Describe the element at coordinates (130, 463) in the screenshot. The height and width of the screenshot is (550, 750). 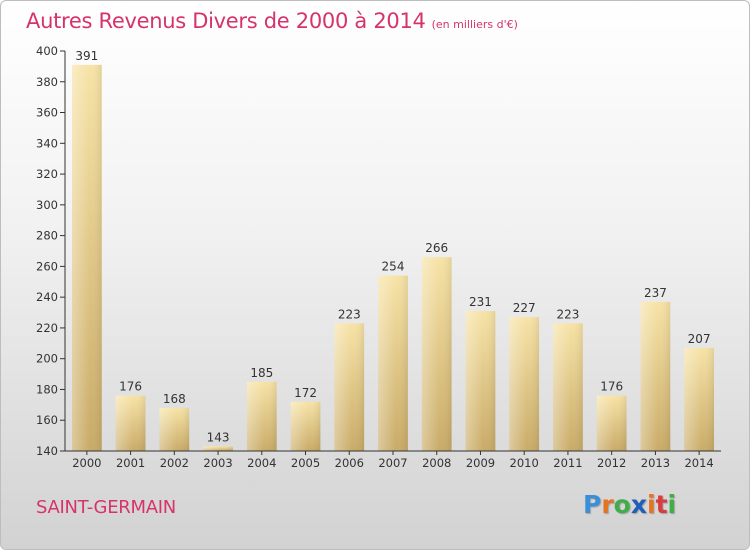
I see `x-tick-label-2001: 2001` at that location.